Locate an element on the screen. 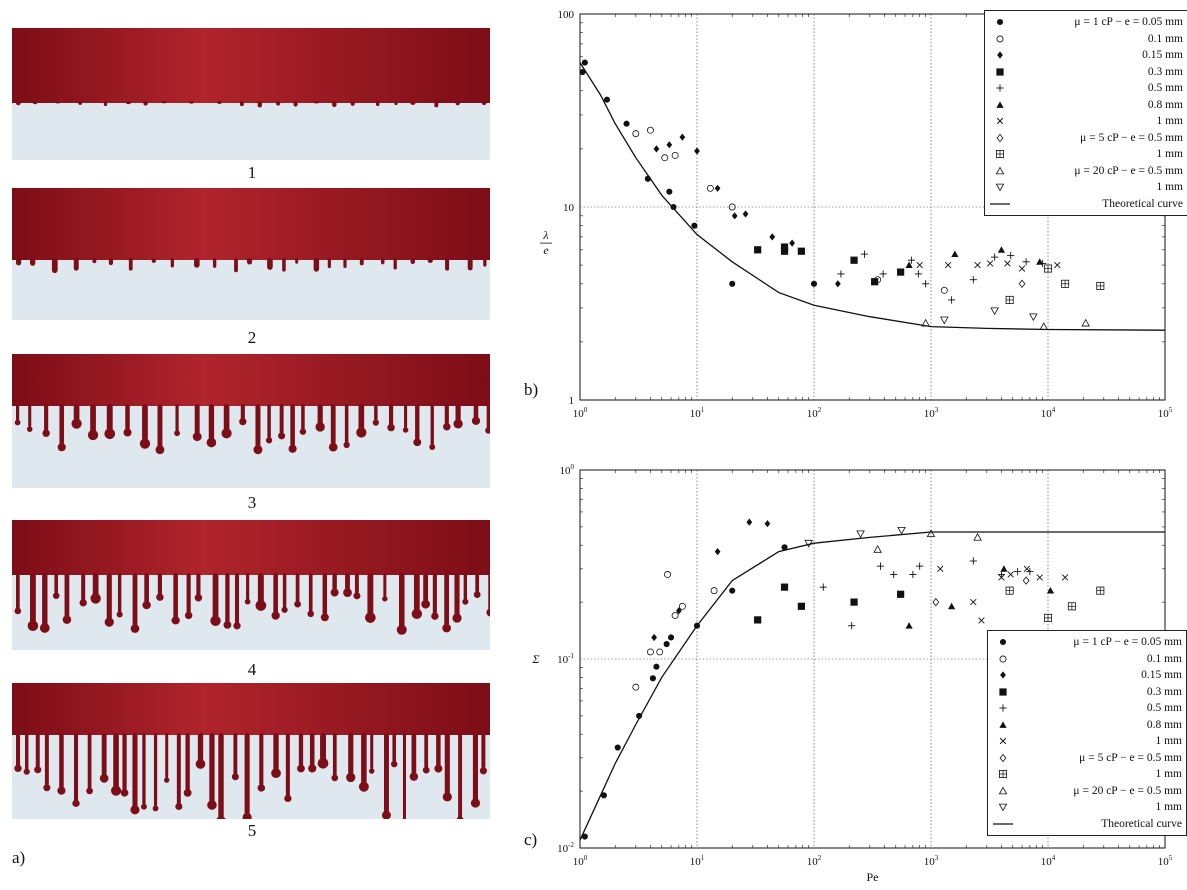 Image resolution: width=1187 pixels, height=890 pixels. filled-circle-icon is located at coordinates (1003, 642).